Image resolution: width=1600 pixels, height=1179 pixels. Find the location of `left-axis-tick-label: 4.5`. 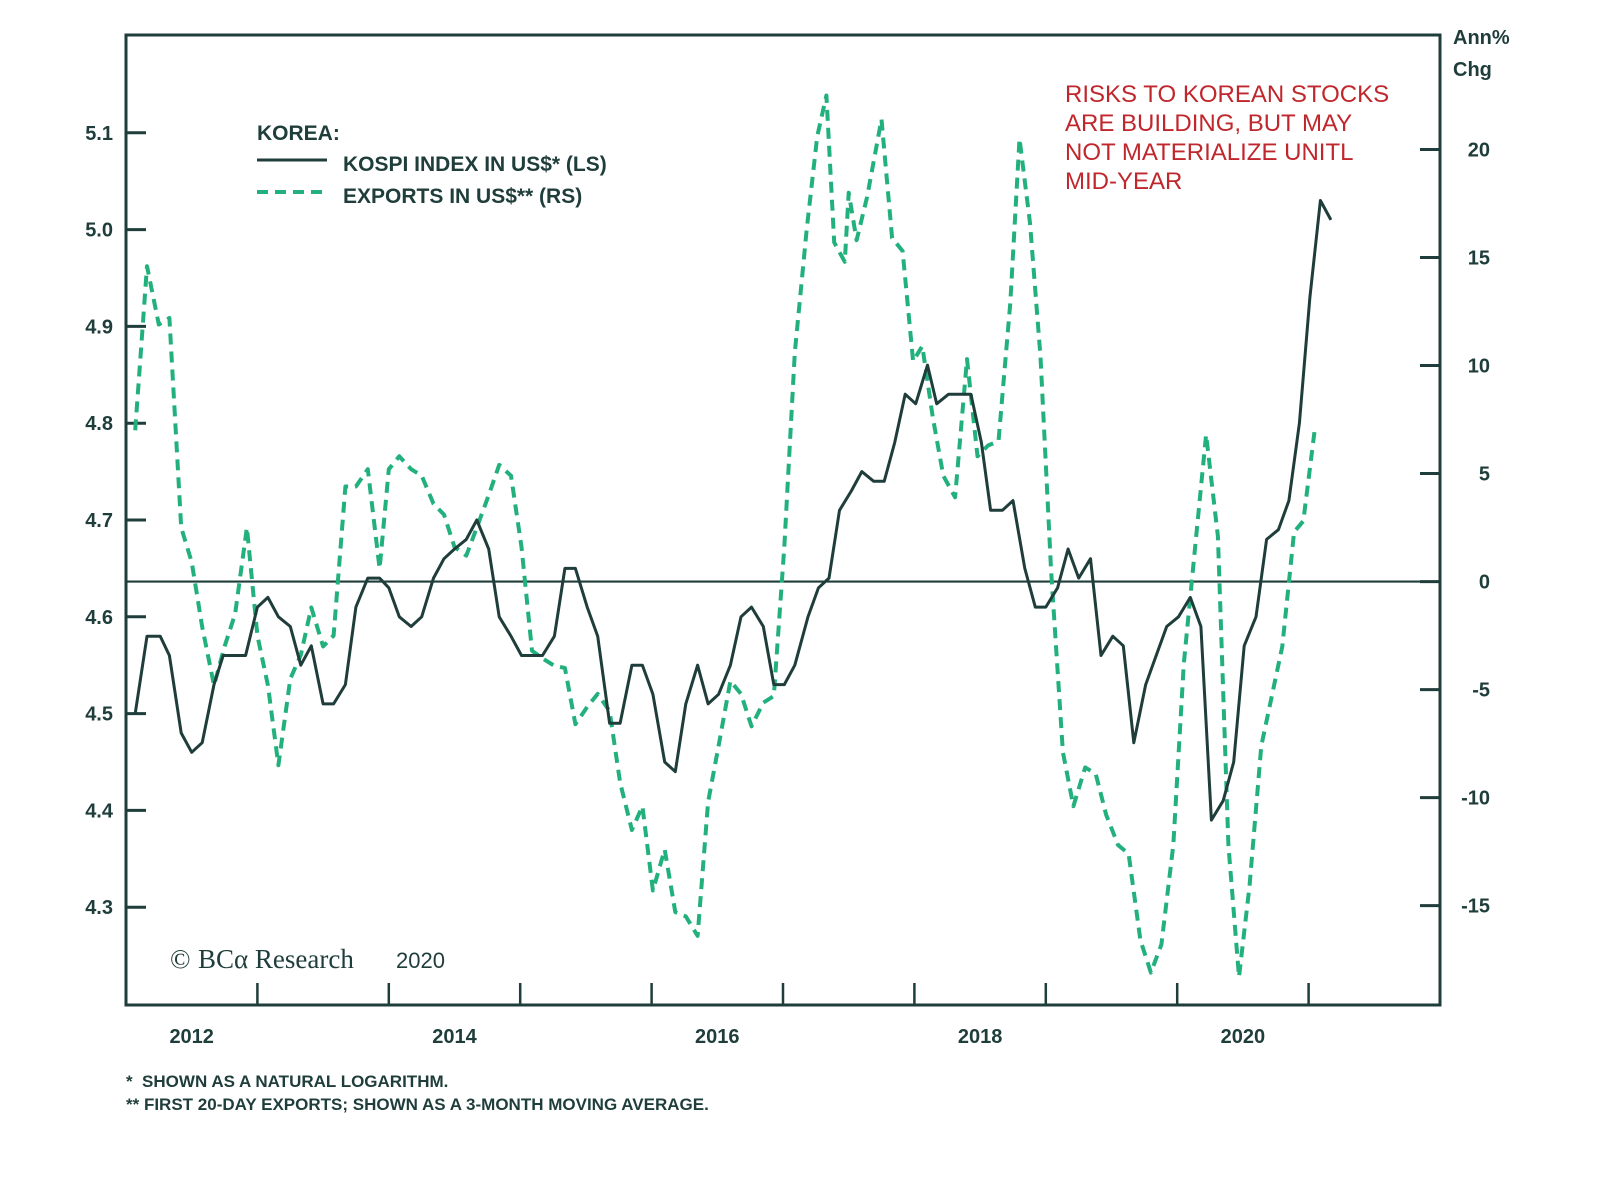

left-axis-tick-label: 4.5 is located at coordinates (99, 715).